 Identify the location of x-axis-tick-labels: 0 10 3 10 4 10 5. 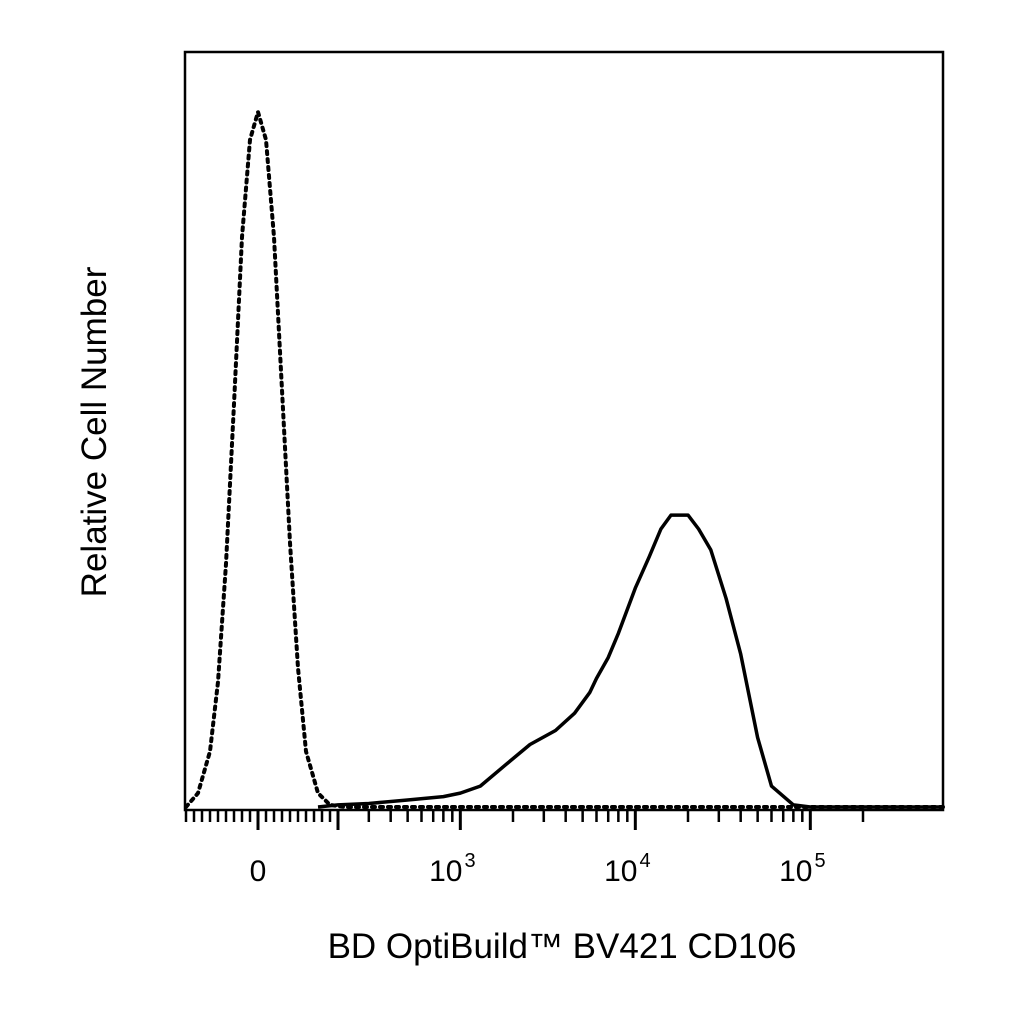
(538, 869).